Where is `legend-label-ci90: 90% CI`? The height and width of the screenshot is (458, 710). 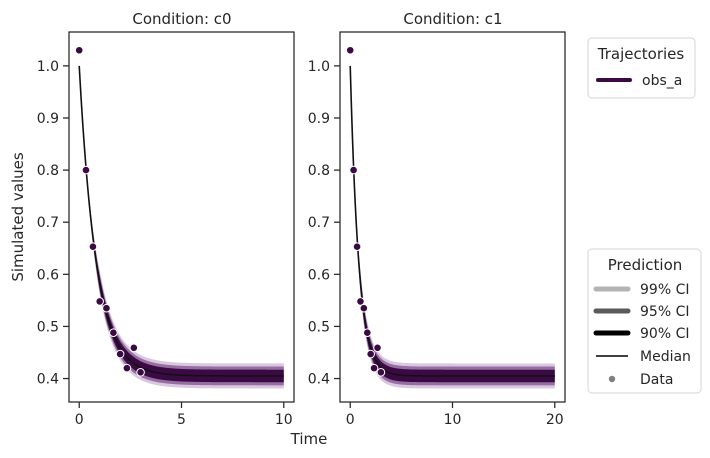
legend-label-ci90: 90% CI is located at coordinates (664, 334).